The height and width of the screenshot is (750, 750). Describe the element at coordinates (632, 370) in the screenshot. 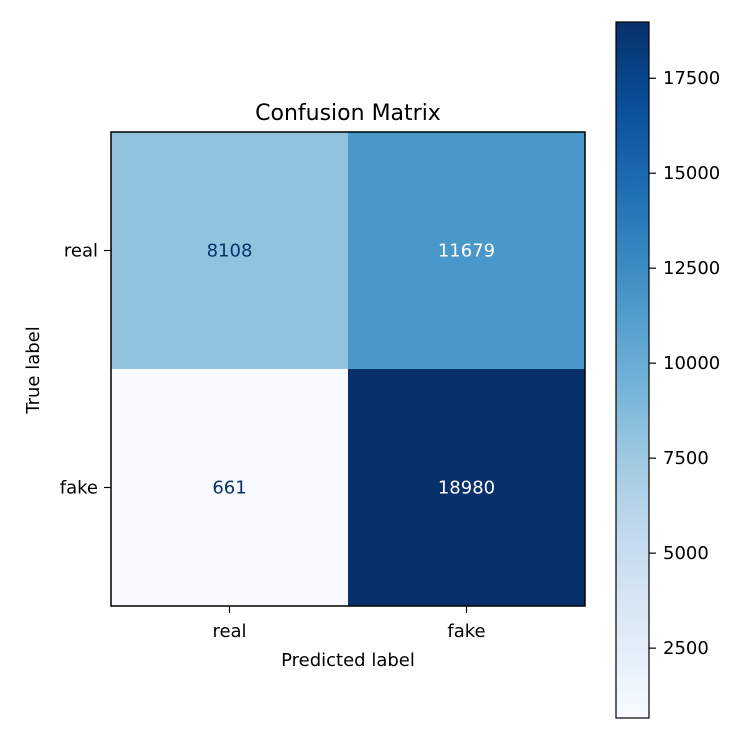

I see `colorbar` at that location.